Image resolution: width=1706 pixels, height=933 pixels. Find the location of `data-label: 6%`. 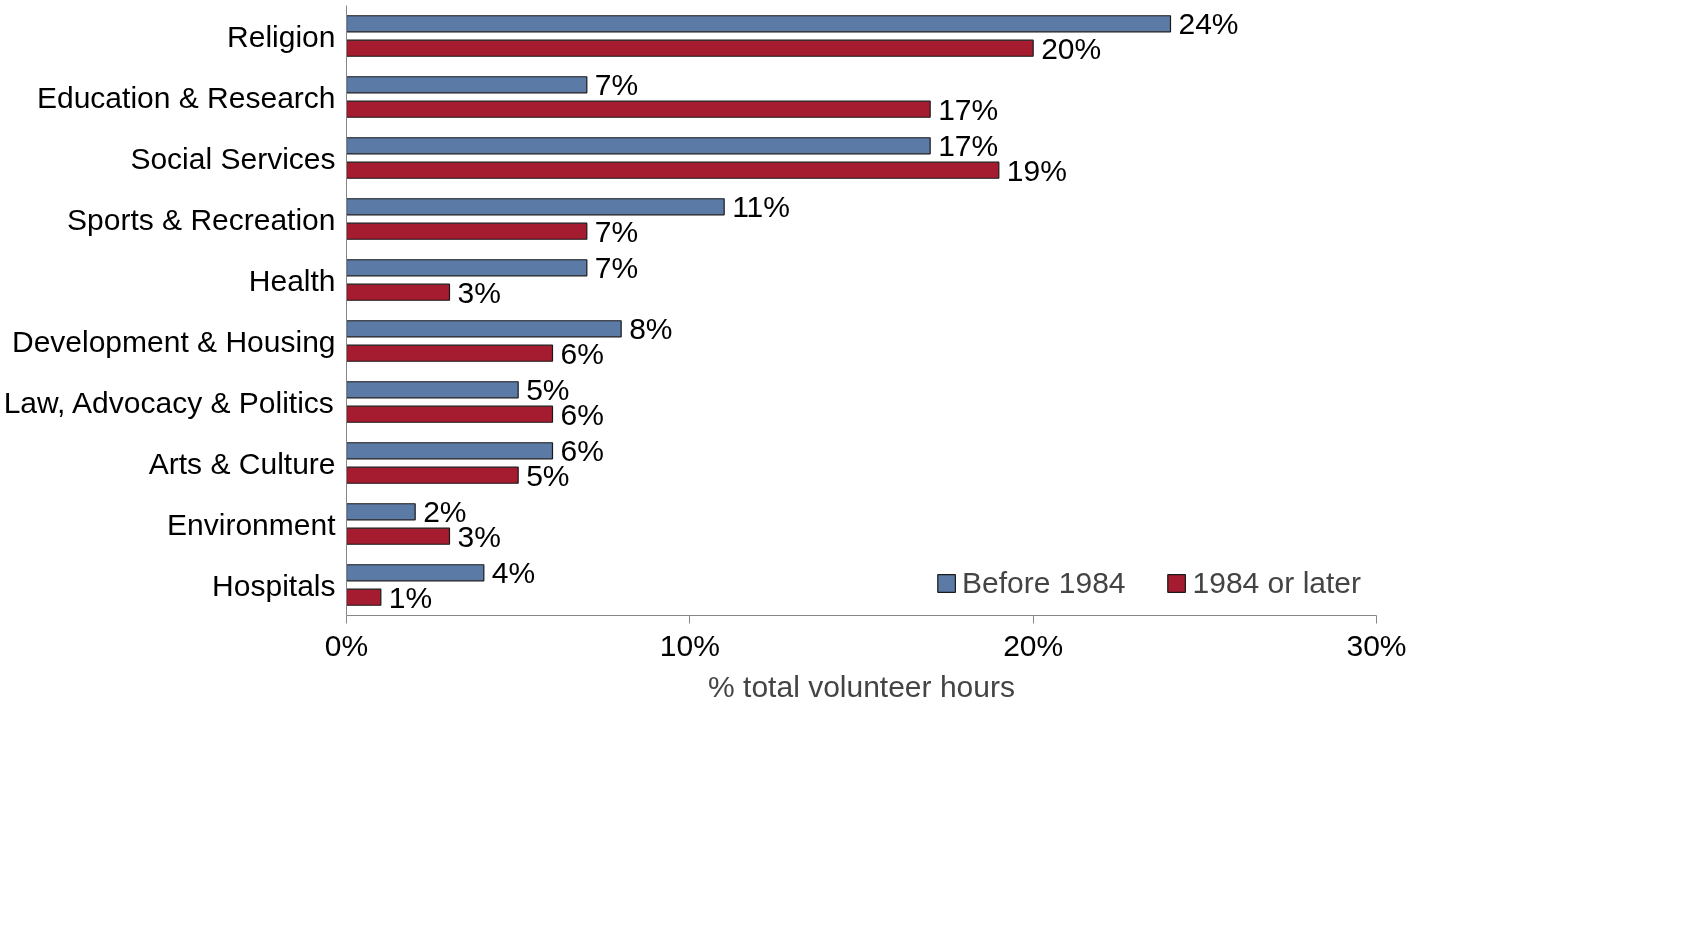

data-label: 6% is located at coordinates (582, 353).